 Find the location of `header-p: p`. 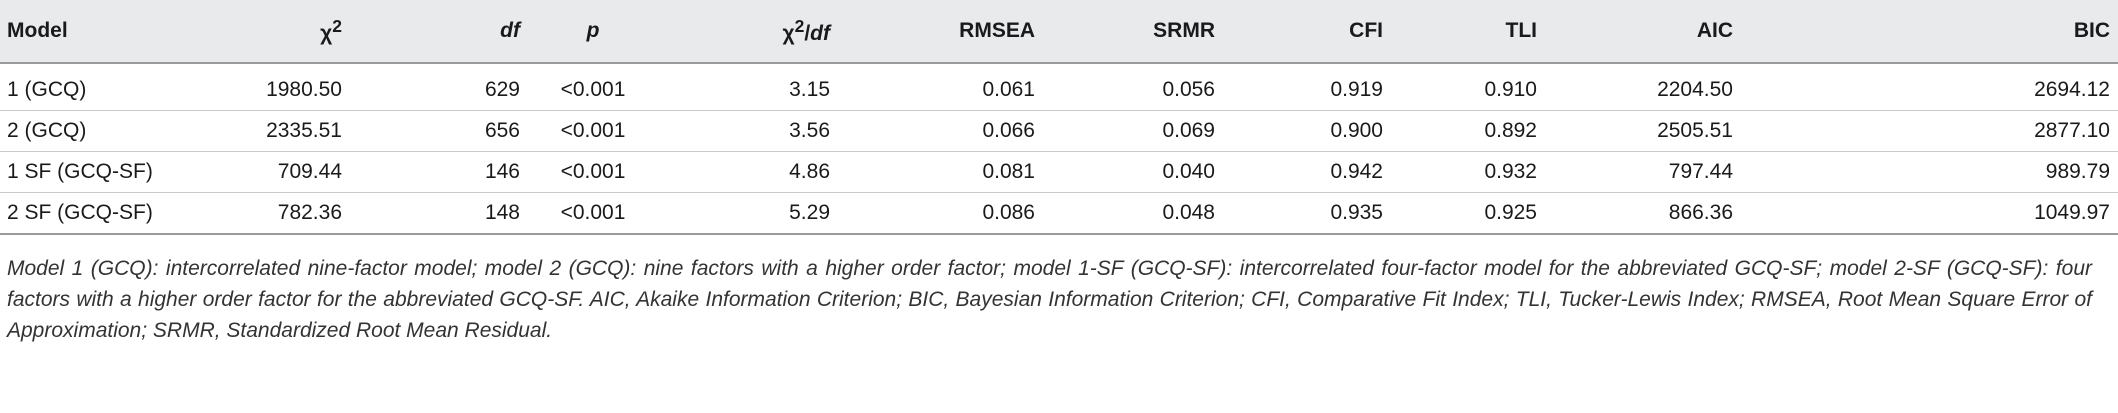

header-p: p is located at coordinates (593, 32).